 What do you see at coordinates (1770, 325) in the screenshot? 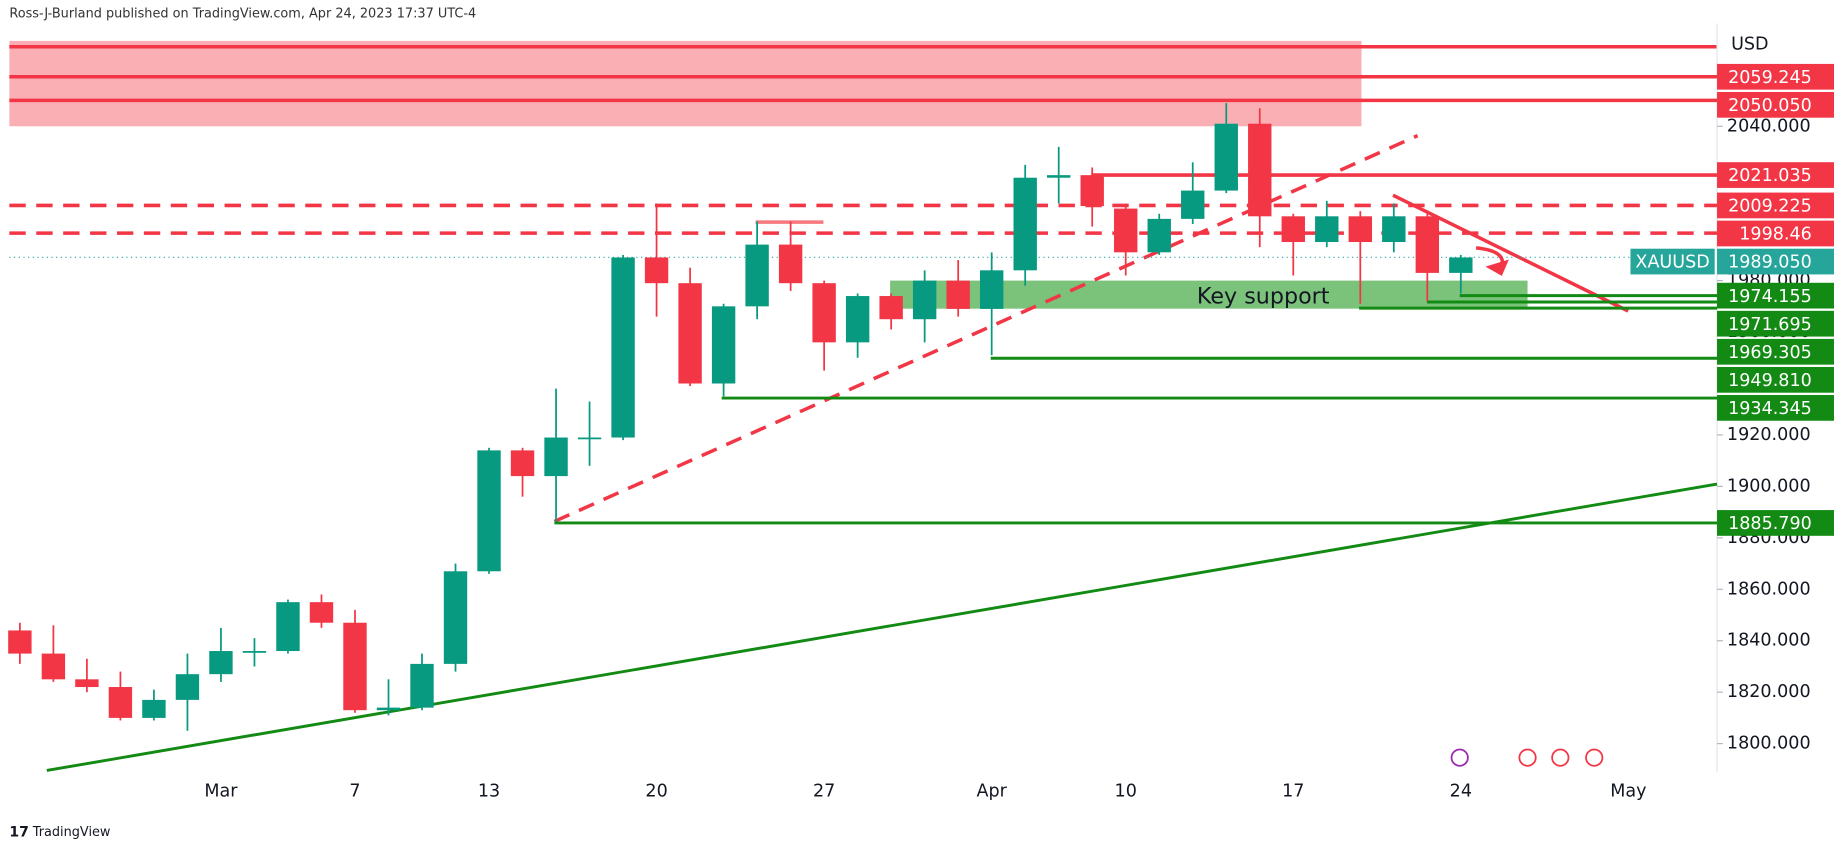
I see `price-tag-label: 1971.695` at bounding box center [1770, 325].